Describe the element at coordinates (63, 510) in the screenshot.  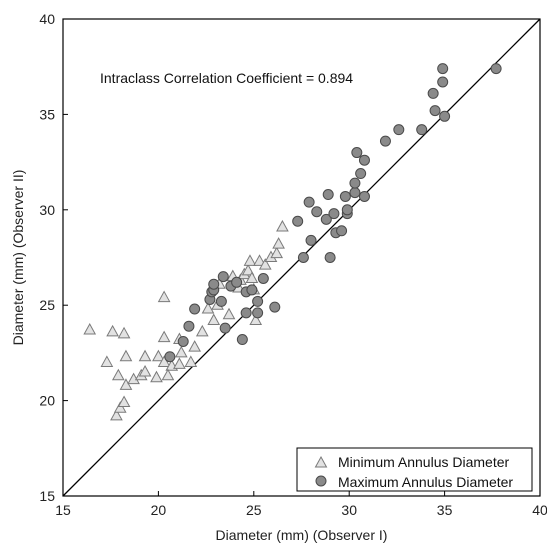
I see `x-tick-label: 15` at that location.